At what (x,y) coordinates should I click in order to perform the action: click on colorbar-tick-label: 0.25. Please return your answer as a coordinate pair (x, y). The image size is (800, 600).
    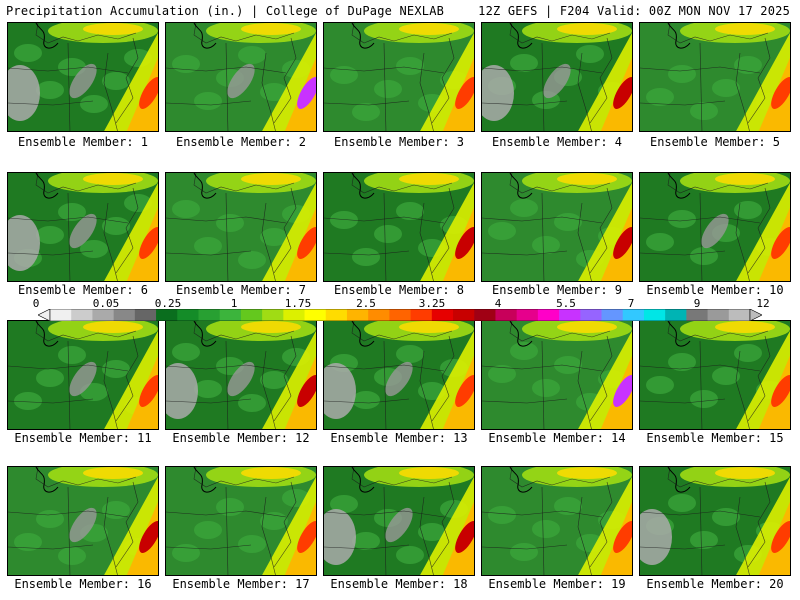
    Looking at the image, I should click on (168, 303).